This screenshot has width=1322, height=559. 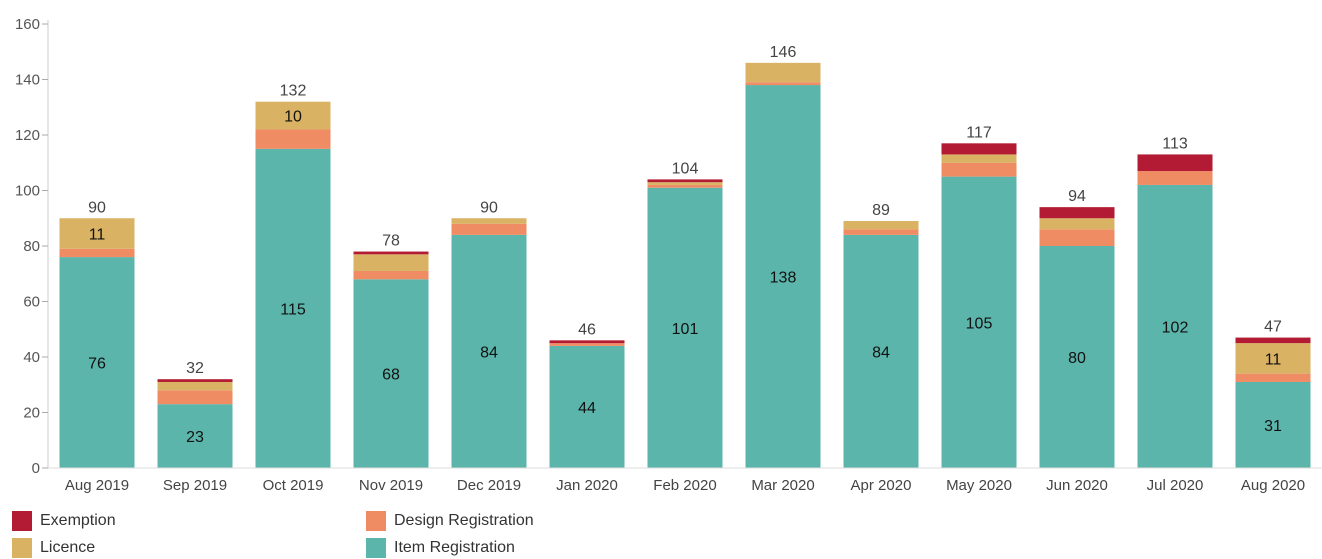 What do you see at coordinates (684, 485) in the screenshot?
I see `x-tick-label: Feb 2020` at bounding box center [684, 485].